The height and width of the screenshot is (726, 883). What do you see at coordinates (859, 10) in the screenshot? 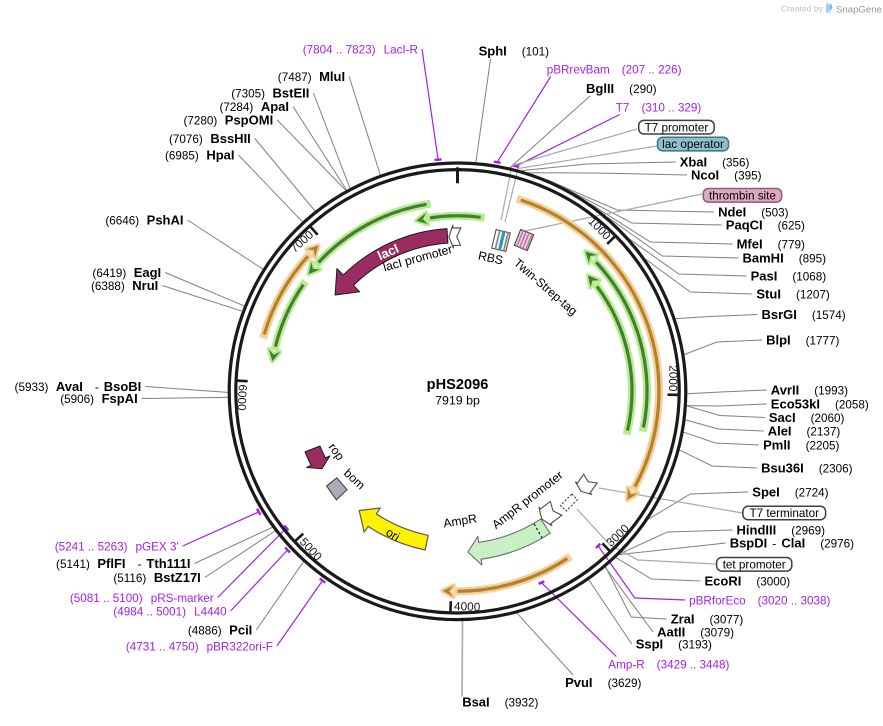
I see `svg-text: SnapGene` at bounding box center [859, 10].